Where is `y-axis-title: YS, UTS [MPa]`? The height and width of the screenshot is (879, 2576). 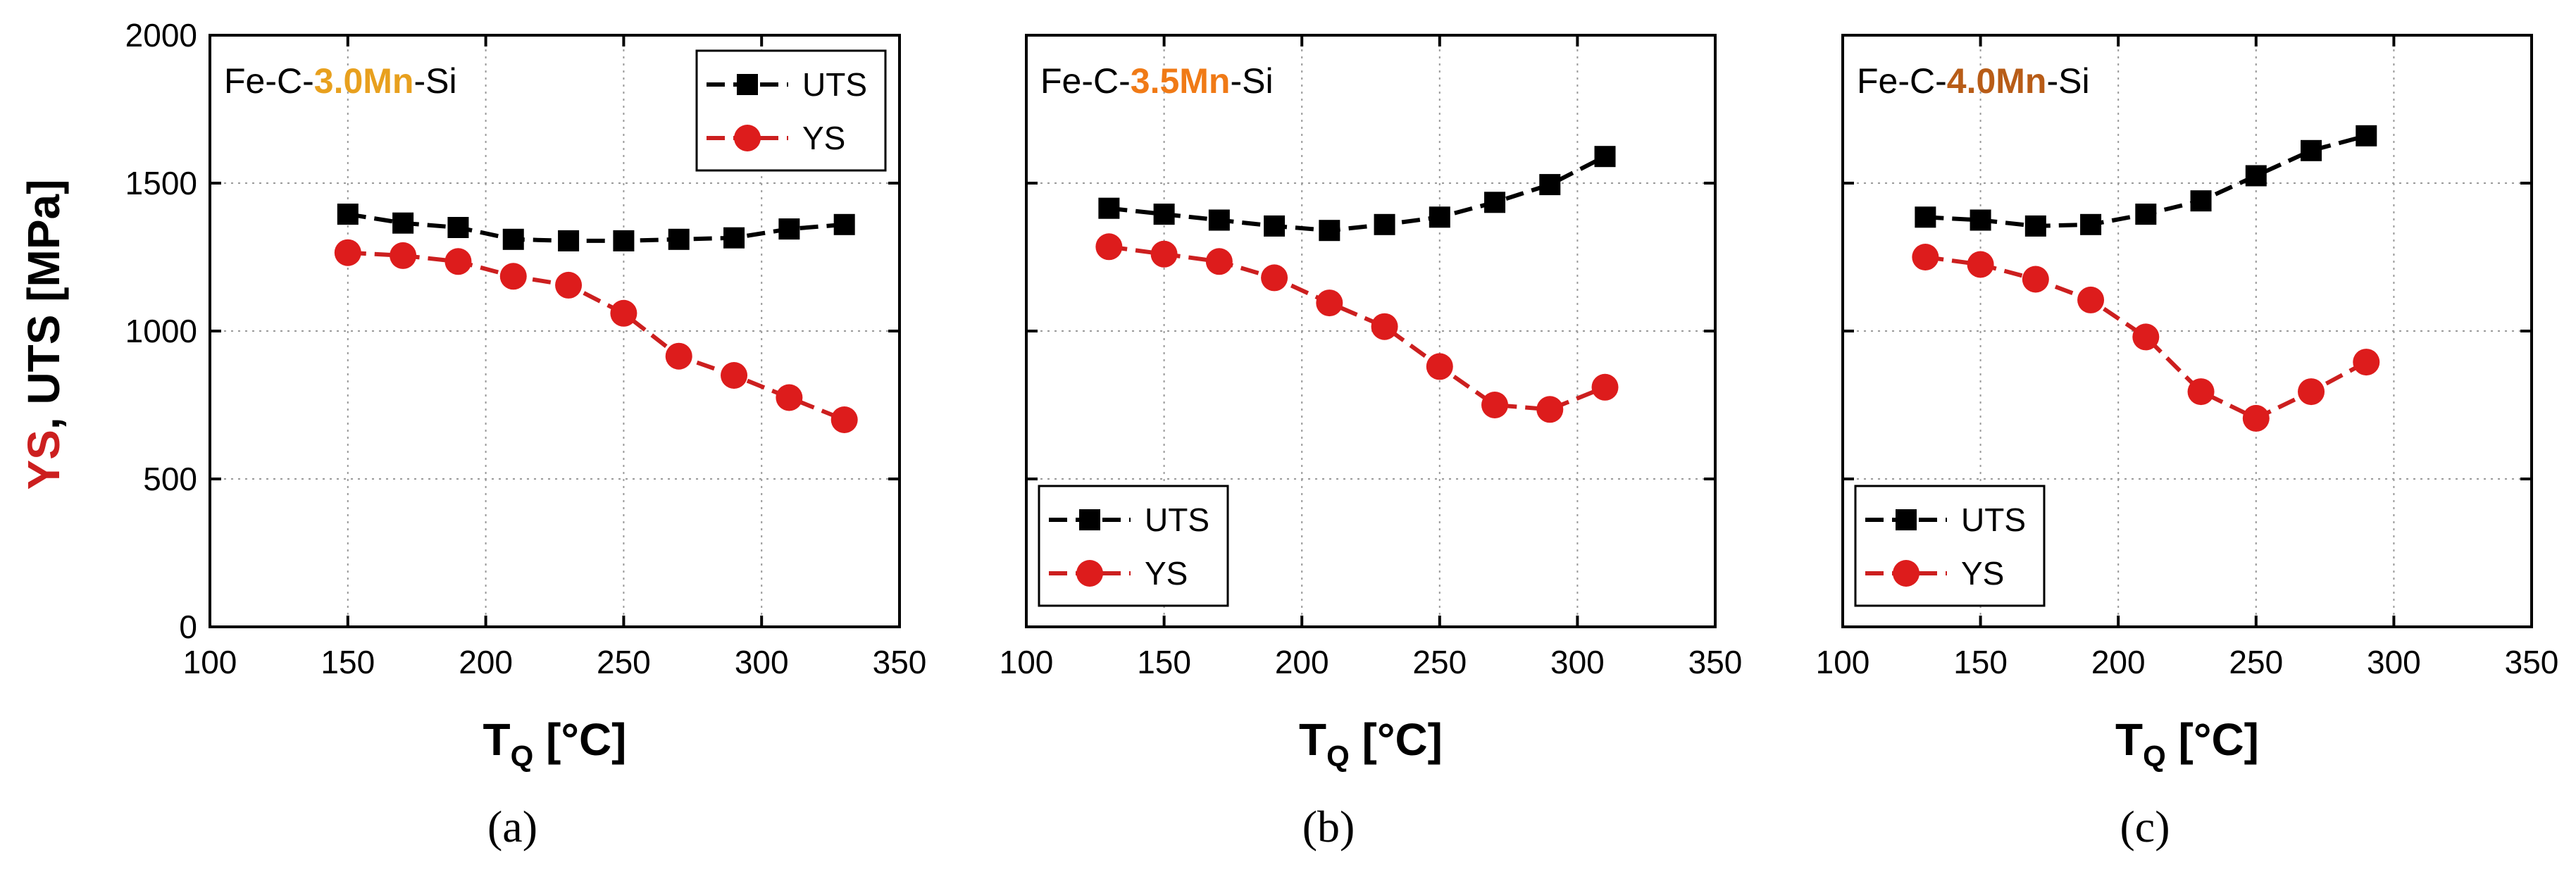 y-axis-title: YS, UTS [MPa] is located at coordinates (43, 335).